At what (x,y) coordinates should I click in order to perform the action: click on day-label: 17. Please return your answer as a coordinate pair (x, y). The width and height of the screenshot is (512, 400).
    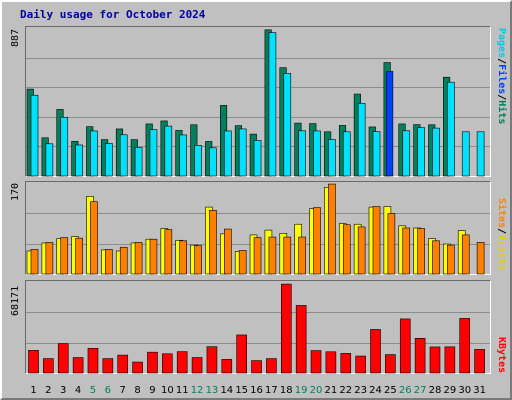
    Looking at the image, I should click on (271, 390).